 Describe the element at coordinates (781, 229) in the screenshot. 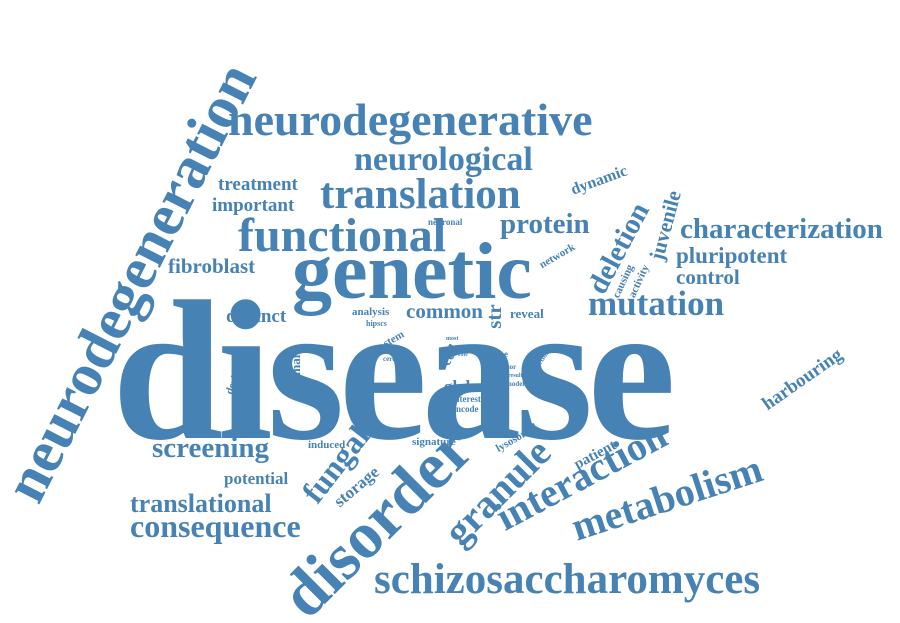

I see `word-characterization: characterization` at that location.